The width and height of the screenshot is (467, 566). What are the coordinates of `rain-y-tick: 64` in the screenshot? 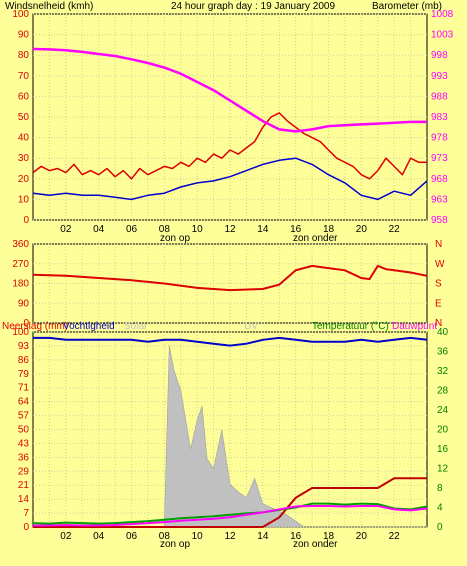 It's located at (24, 402).